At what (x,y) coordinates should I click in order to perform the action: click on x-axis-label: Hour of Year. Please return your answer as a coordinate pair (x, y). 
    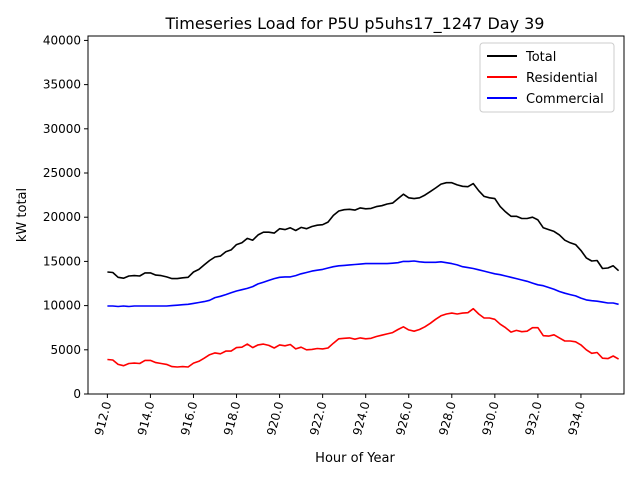
    Looking at the image, I should click on (355, 458).